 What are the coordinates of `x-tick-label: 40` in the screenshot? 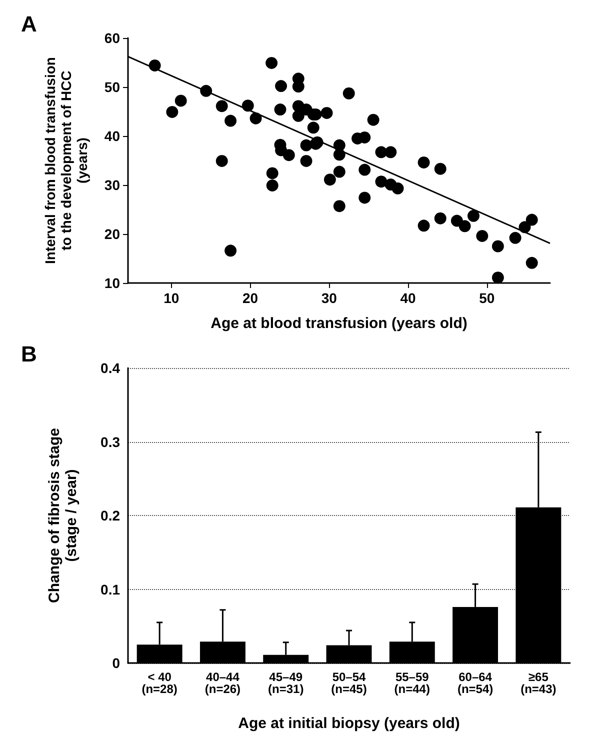 It's located at (408, 298).